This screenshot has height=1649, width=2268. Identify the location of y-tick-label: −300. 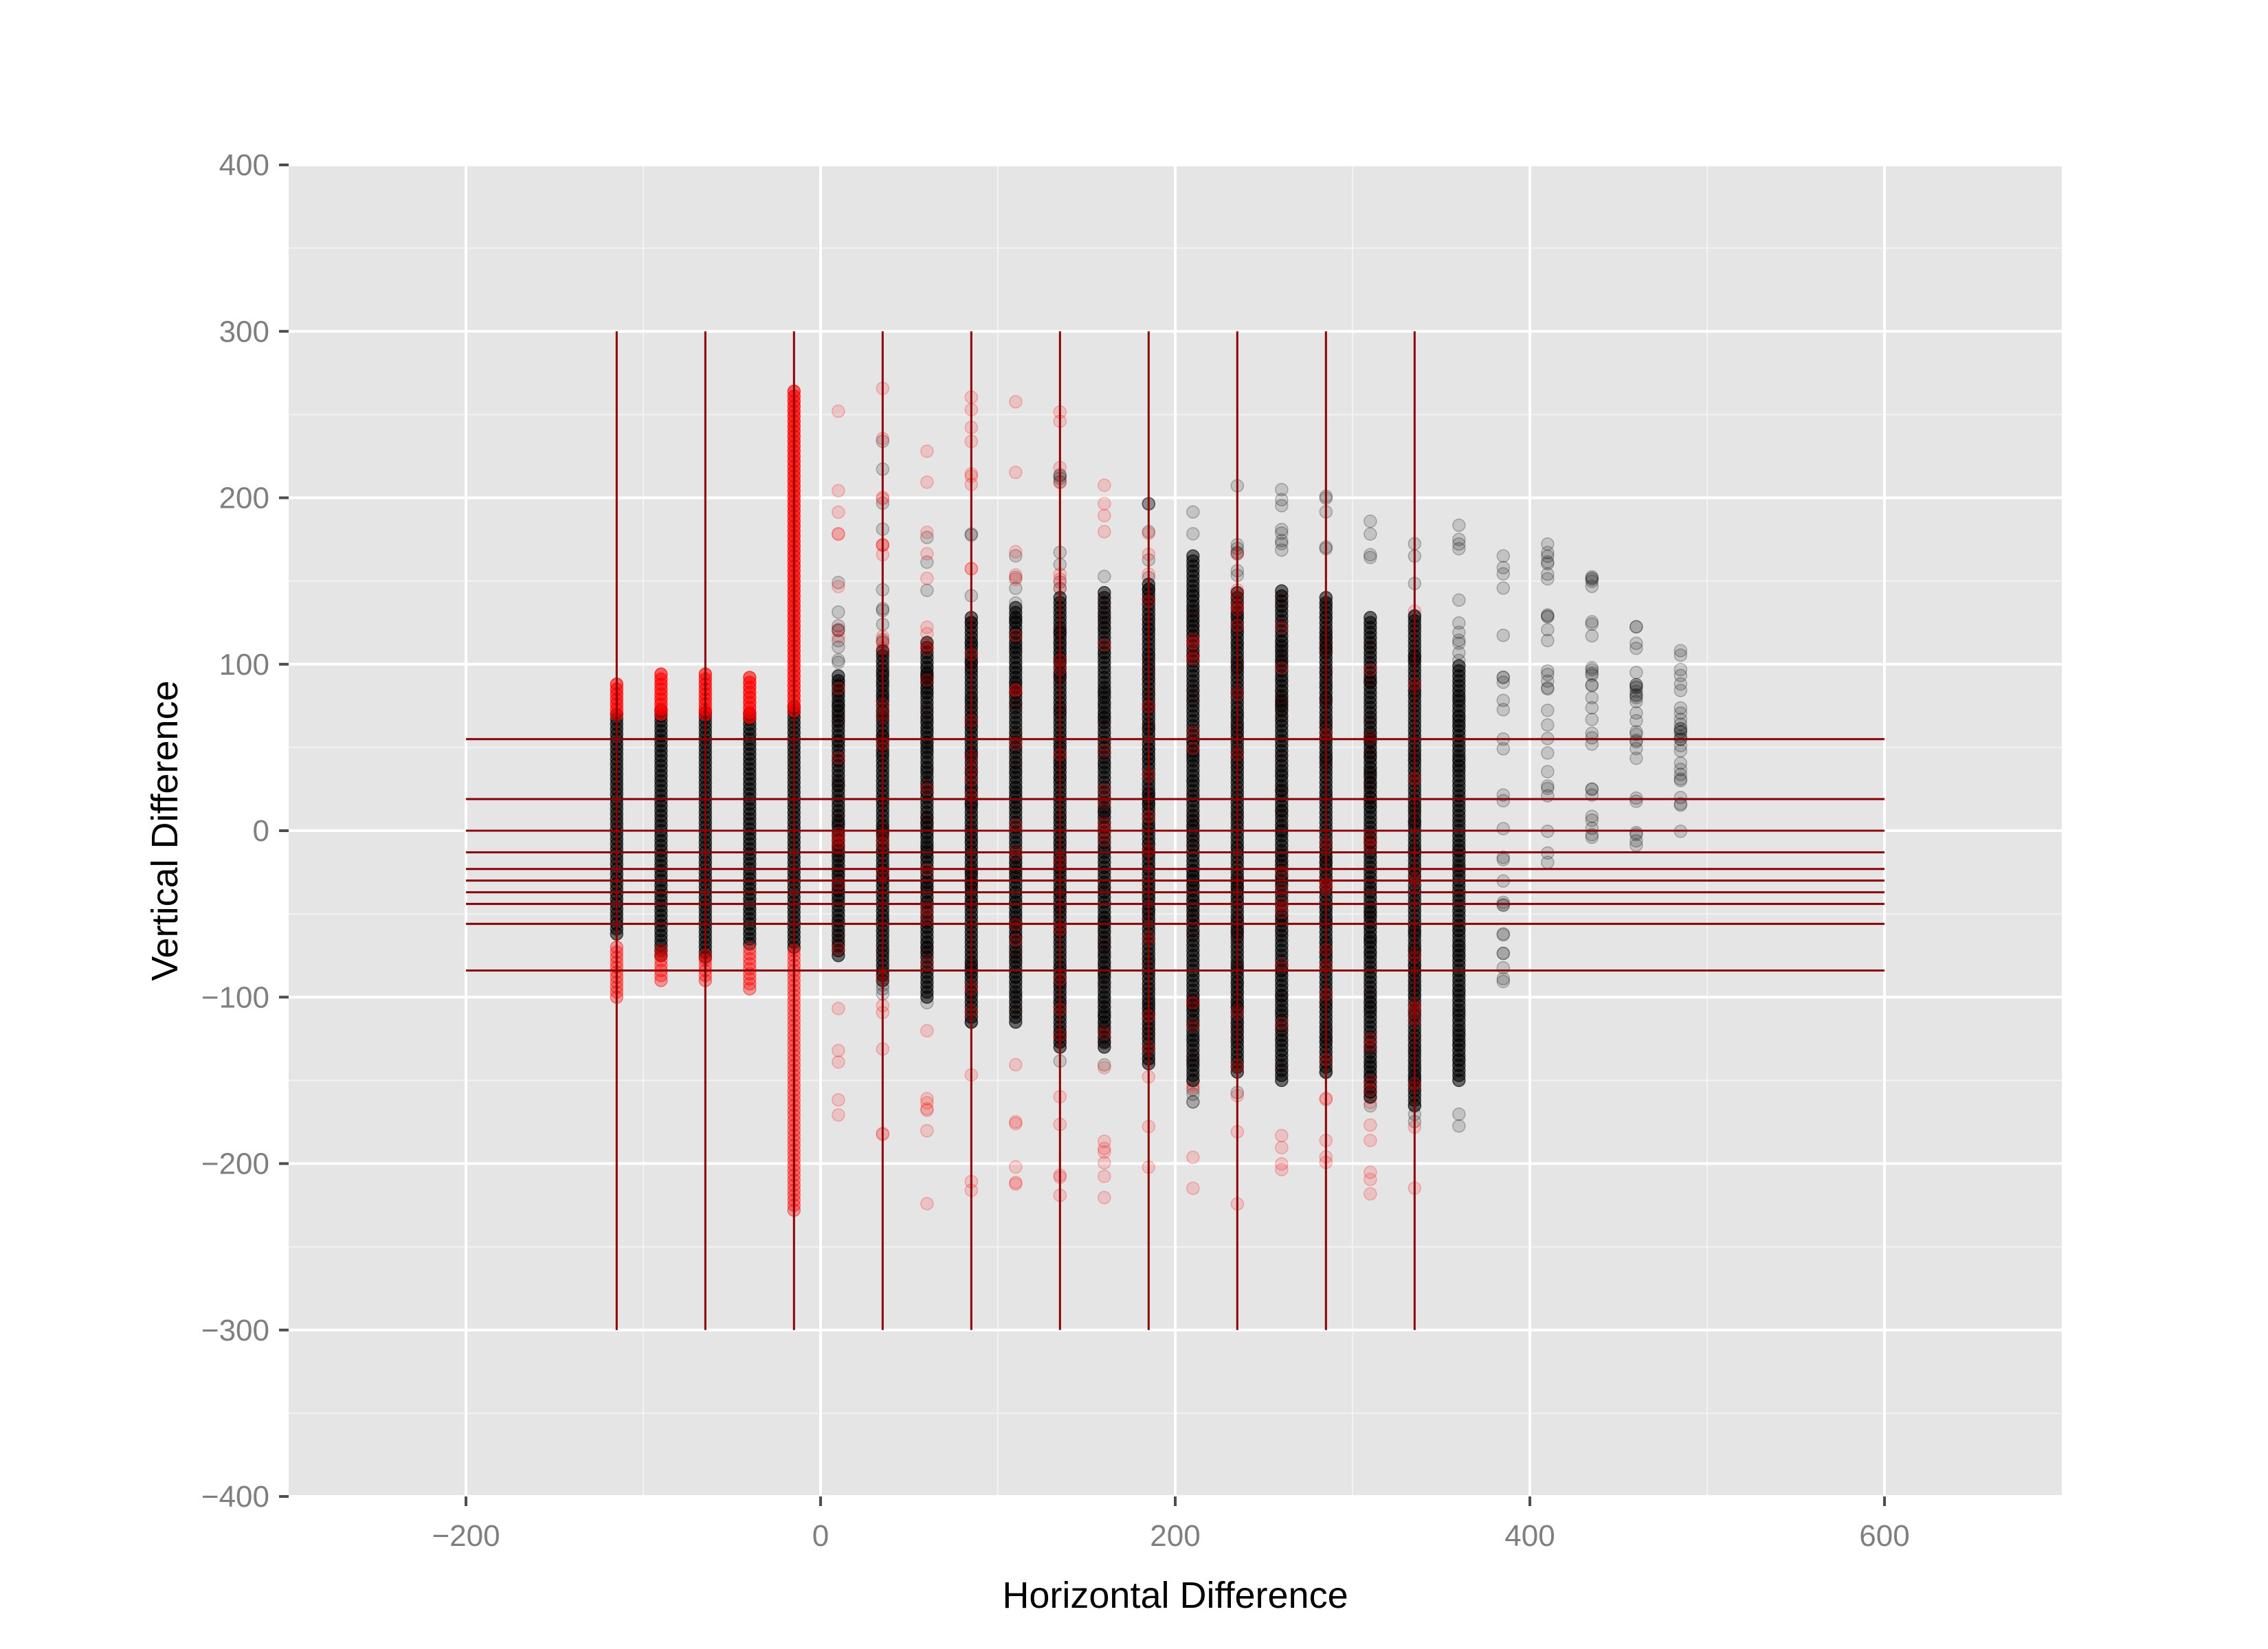
(235, 1330).